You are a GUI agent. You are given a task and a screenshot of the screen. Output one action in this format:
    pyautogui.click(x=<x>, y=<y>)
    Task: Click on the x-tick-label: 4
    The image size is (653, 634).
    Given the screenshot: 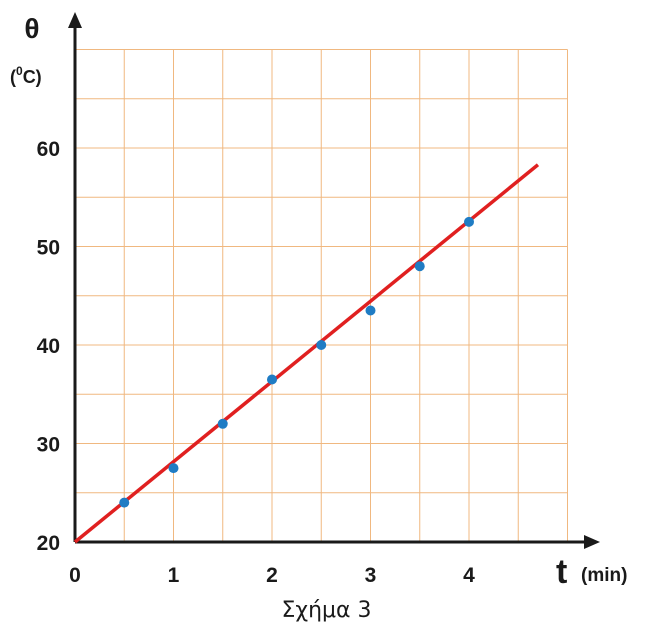 What is the action you would take?
    pyautogui.click(x=469, y=575)
    